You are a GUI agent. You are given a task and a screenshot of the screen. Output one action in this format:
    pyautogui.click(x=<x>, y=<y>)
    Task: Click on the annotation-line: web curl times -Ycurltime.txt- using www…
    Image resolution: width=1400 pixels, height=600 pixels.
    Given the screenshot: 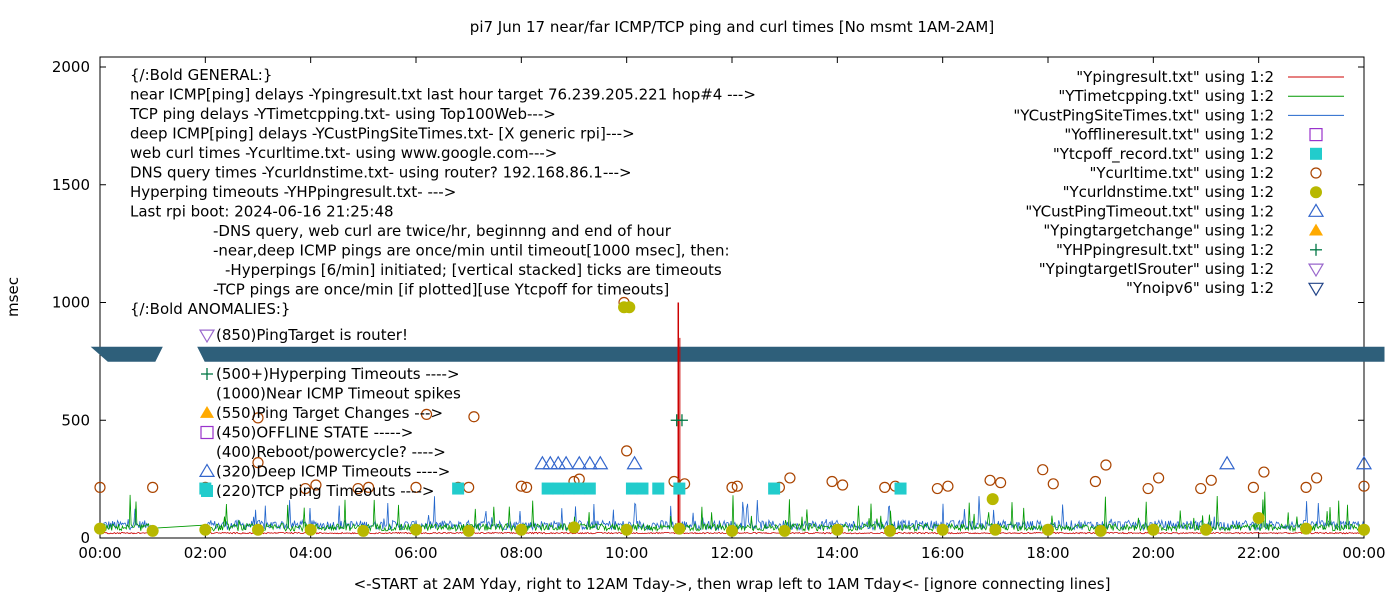 What is the action you would take?
    pyautogui.click(x=343, y=153)
    